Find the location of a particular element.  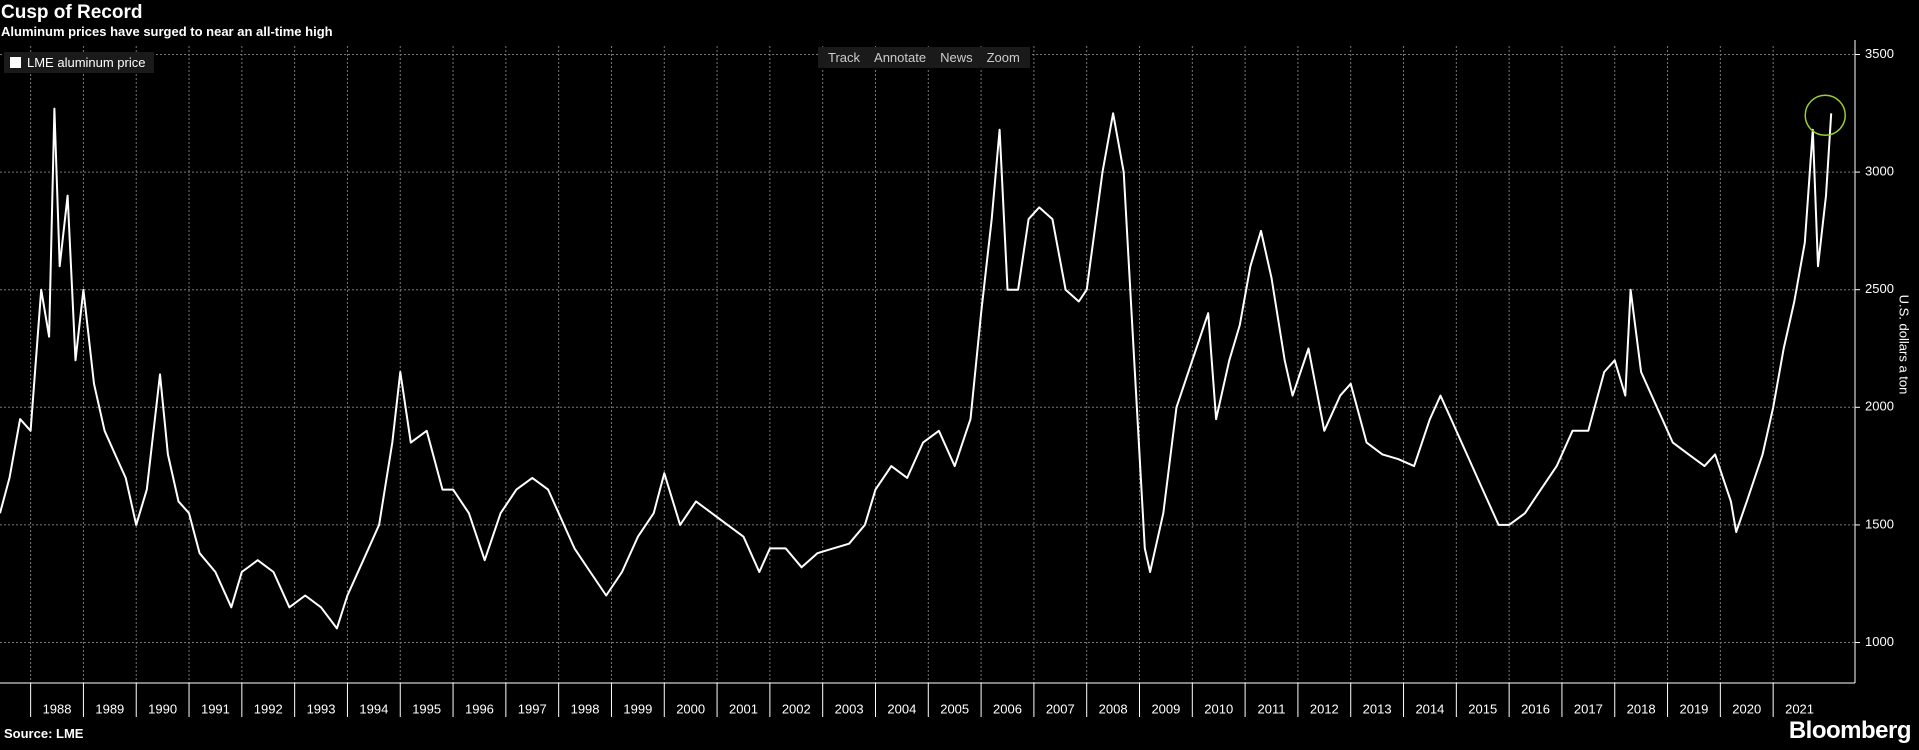

x-tick-label: 2018 is located at coordinates (1641, 708).